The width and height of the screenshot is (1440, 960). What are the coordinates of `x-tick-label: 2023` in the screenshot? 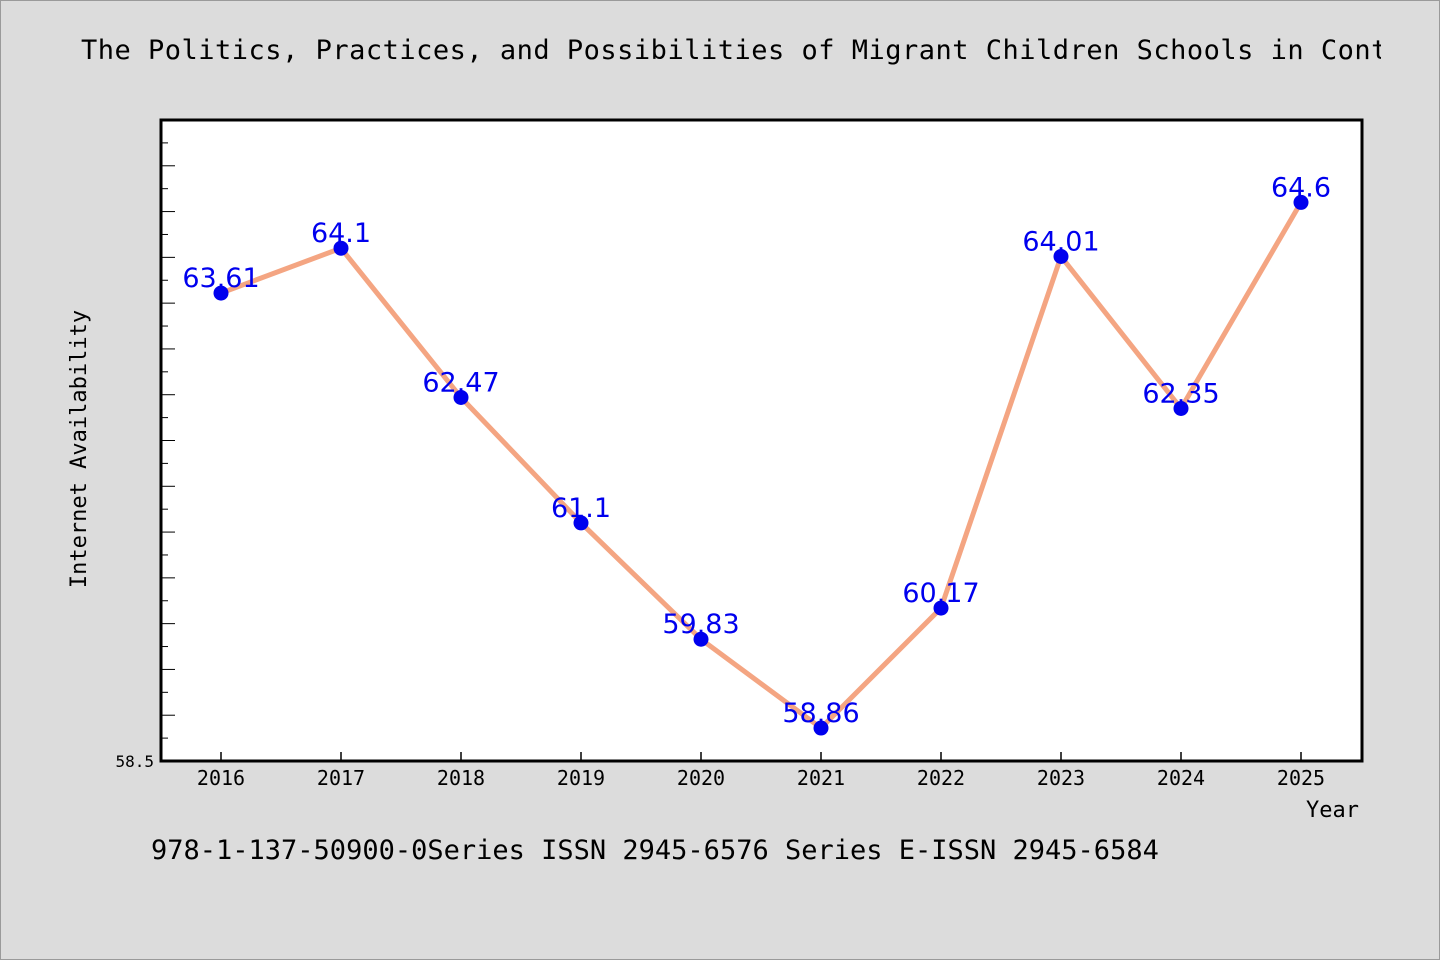 It's located at (1061, 778).